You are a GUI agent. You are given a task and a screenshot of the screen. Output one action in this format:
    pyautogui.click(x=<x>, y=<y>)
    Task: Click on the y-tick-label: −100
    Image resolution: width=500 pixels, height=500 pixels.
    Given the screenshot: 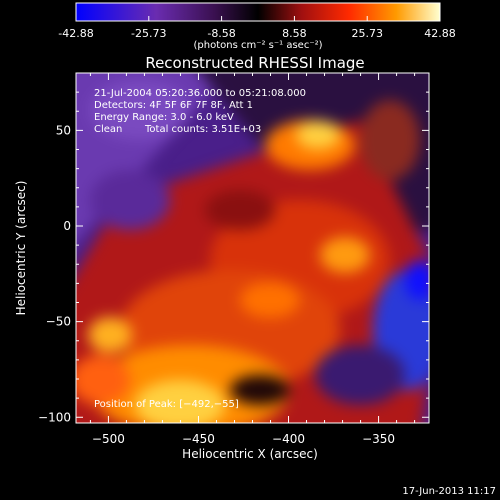 What is the action you would take?
    pyautogui.click(x=54, y=417)
    